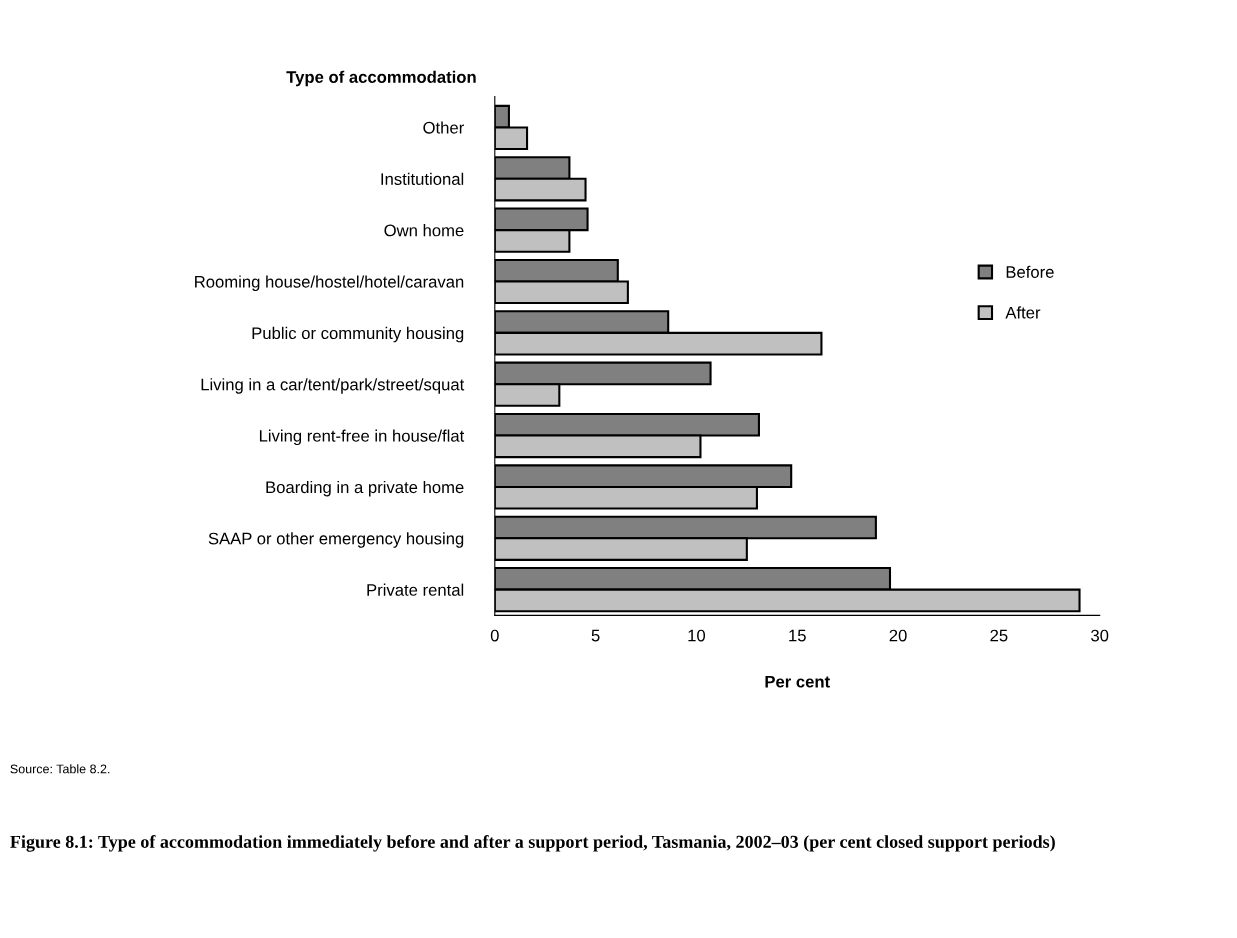 The width and height of the screenshot is (1237, 938). I want to click on y-tick-label: Living rent-free in house/flat, so click(362, 437).